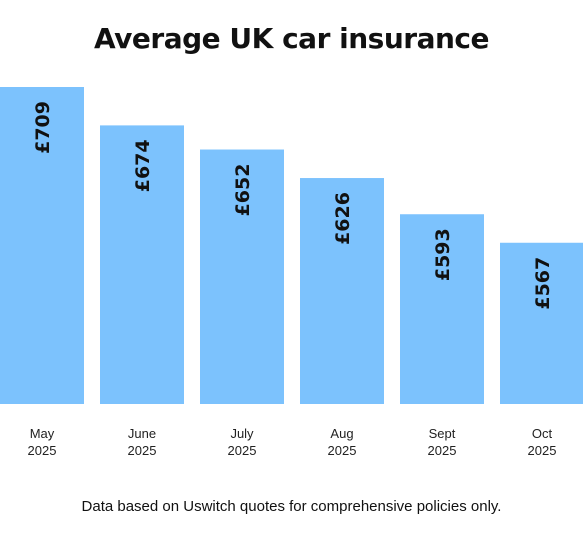 The height and width of the screenshot is (535, 583). I want to click on bar-value-label: £626, so click(343, 218).